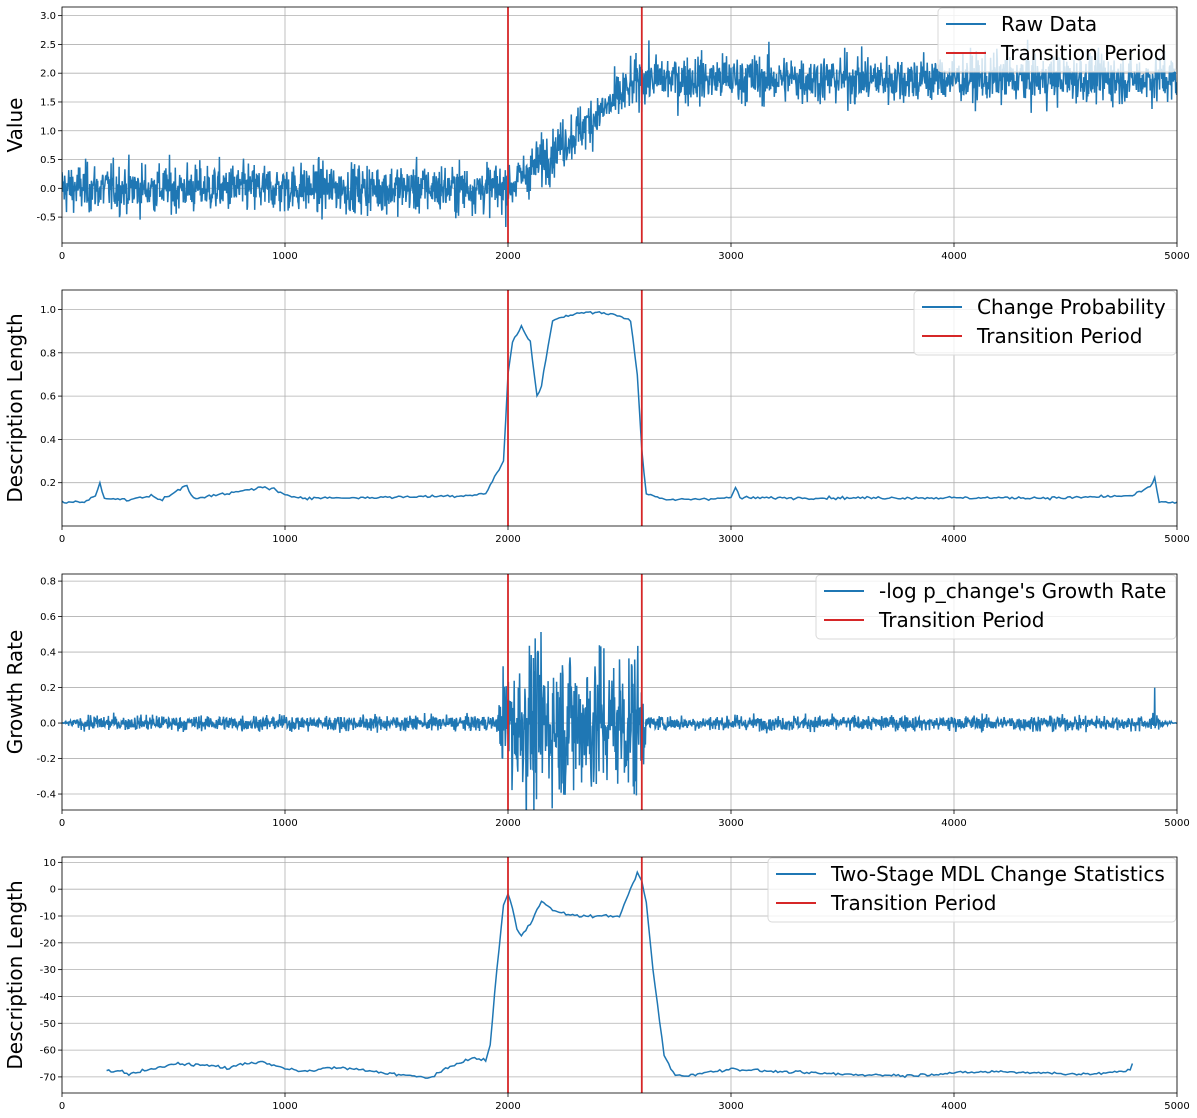  I want to click on y-tick-label: -30, so click(48, 970).